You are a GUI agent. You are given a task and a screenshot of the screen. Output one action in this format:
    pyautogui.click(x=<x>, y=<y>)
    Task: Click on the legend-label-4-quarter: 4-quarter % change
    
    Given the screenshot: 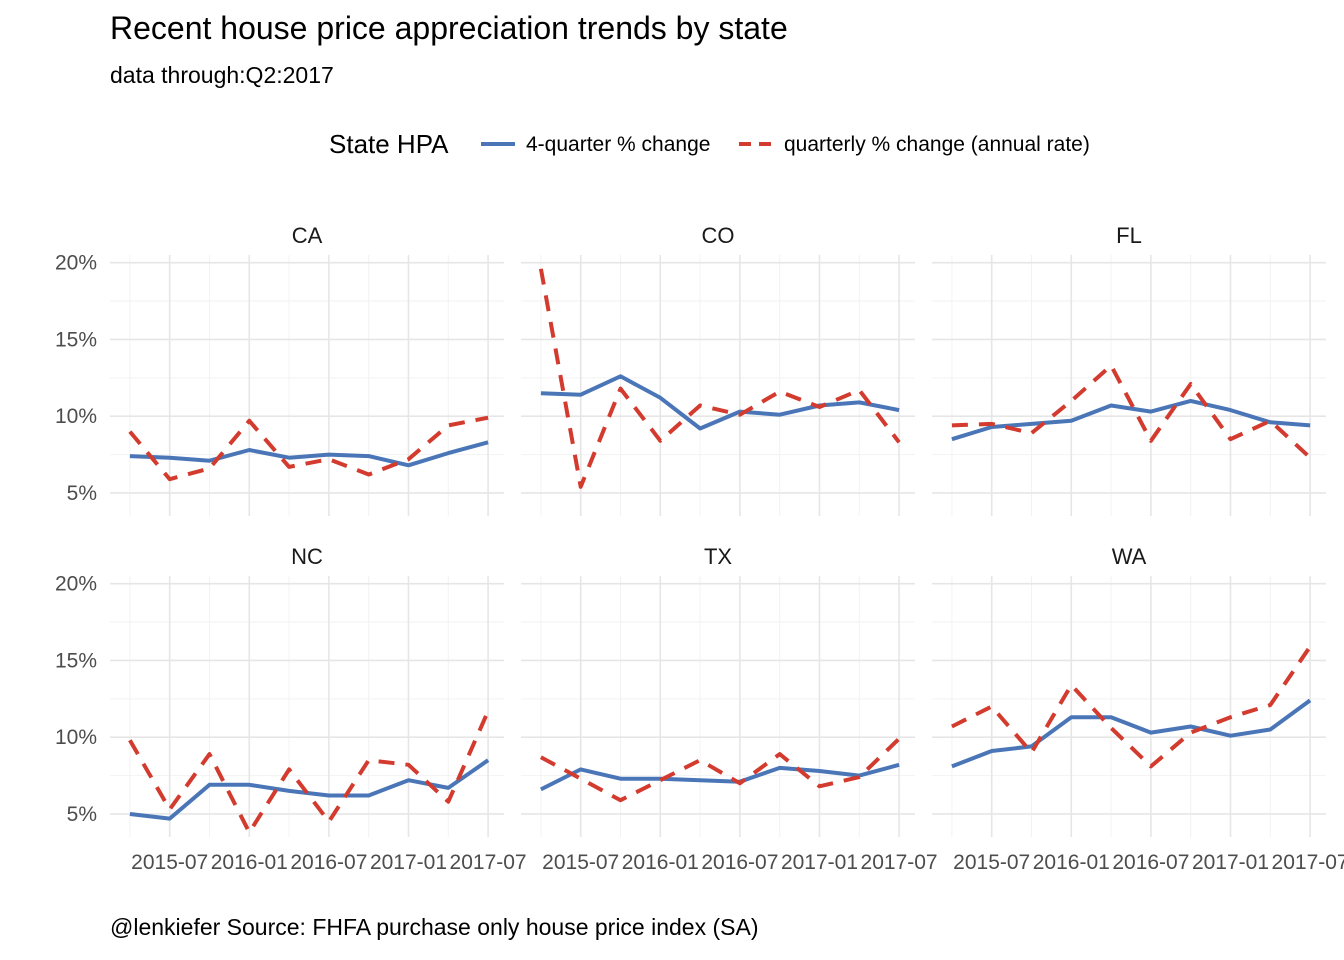 What is the action you would take?
    pyautogui.click(x=618, y=144)
    